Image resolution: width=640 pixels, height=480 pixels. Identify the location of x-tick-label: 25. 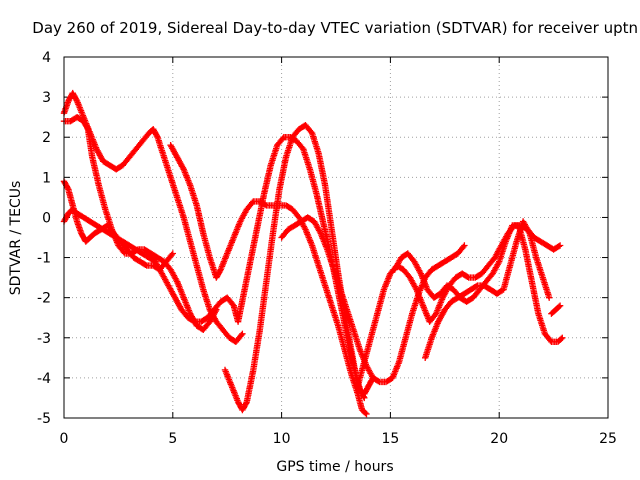
(608, 439).